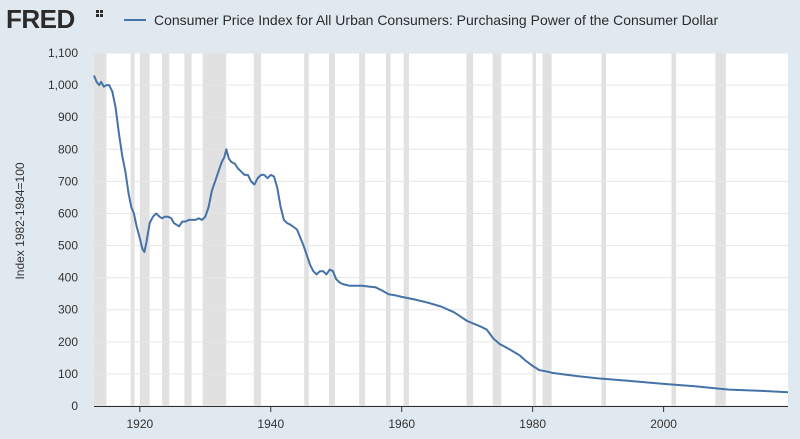 The image size is (800, 439). Describe the element at coordinates (63, 85) in the screenshot. I see `y-tick-label: 1,000` at that location.